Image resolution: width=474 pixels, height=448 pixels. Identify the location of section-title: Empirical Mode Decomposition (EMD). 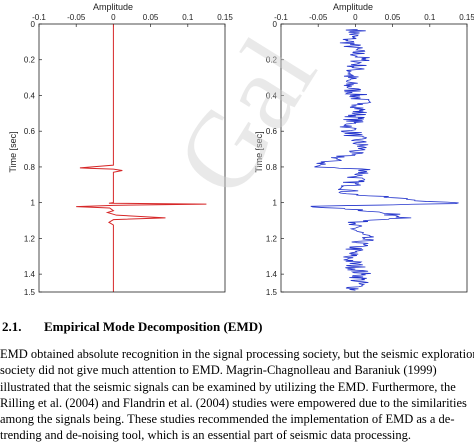
(153, 326).